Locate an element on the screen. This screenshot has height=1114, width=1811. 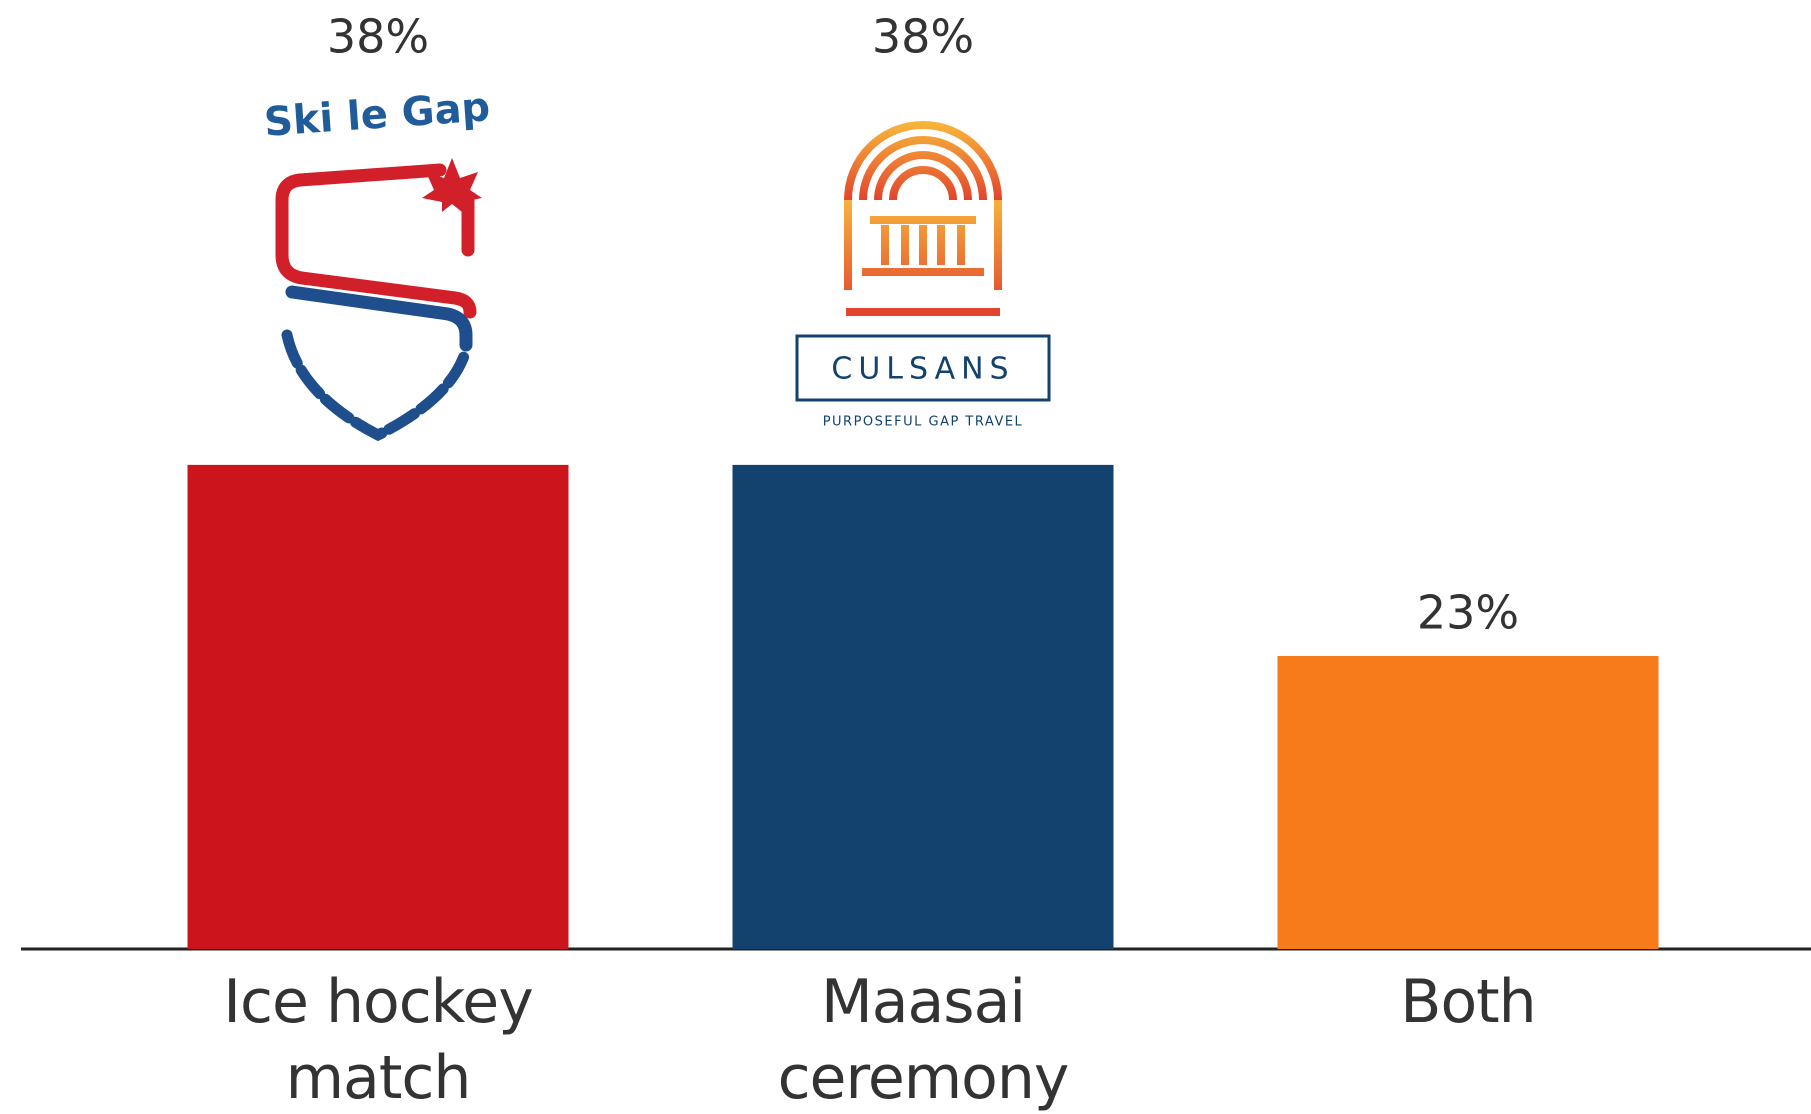
culsans-logo: CULSANS PURPOSEFUL GAP TRAVEL is located at coordinates (923, 275).